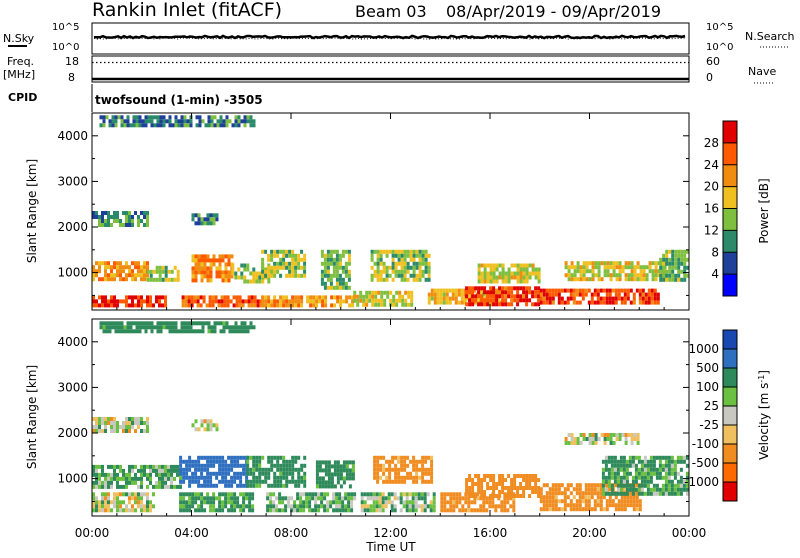 This screenshot has width=800, height=558. Describe the element at coordinates (713, 61) in the screenshot. I see `nave-tick-top: 60` at that location.